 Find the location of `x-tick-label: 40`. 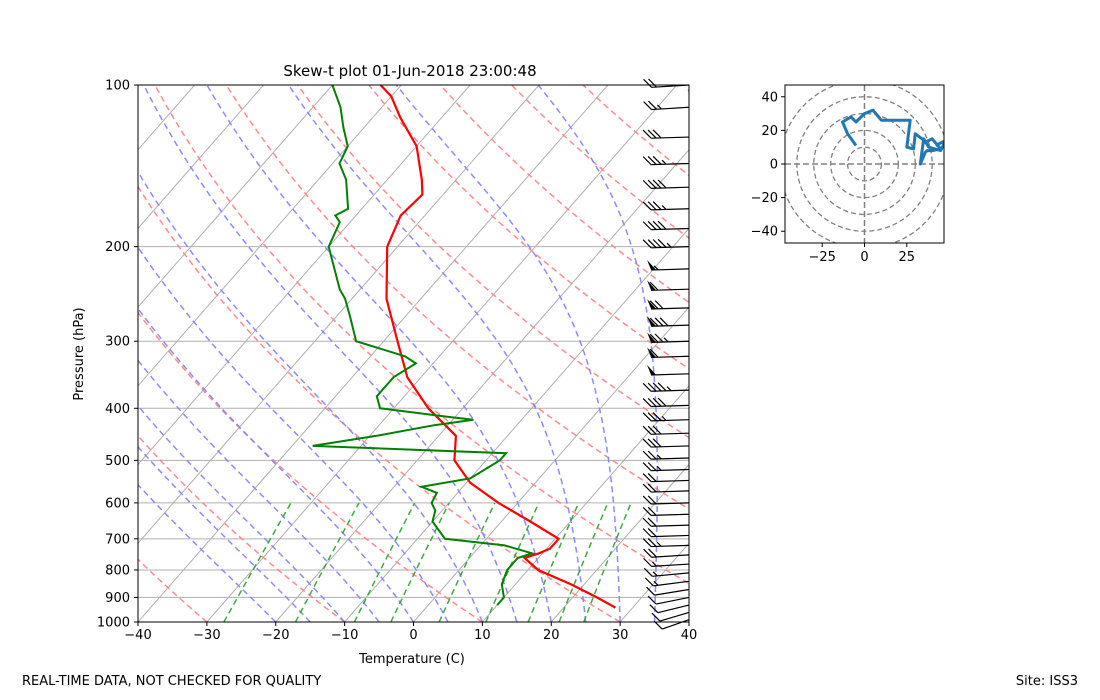

x-tick-label: 40 is located at coordinates (689, 635).